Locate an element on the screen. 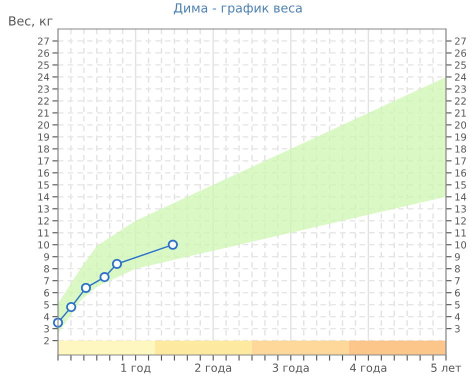  y-tick-label: 12 is located at coordinates (43, 220).